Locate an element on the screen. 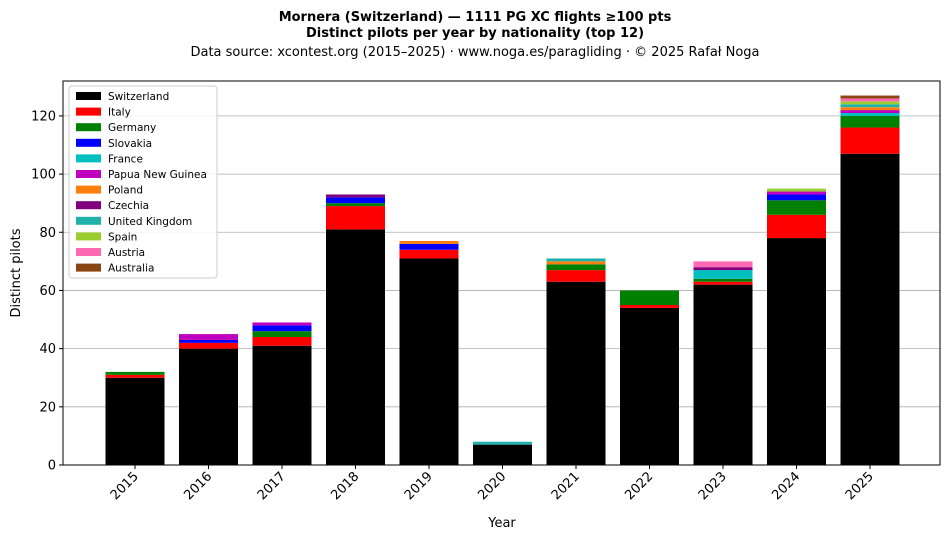 This screenshot has width=950, height=539. x-tick-label: 2020 is located at coordinates (492, 486).